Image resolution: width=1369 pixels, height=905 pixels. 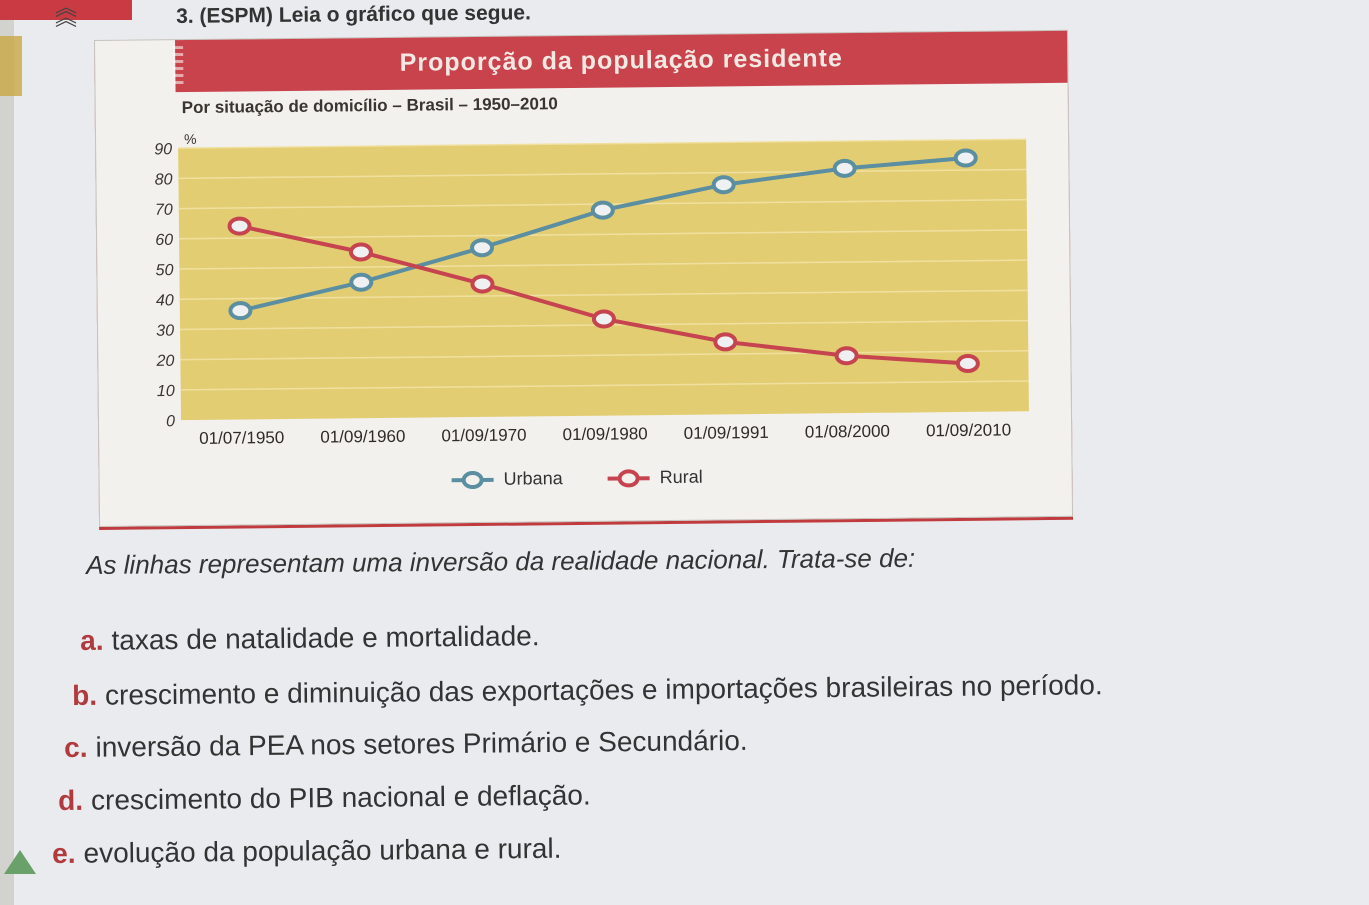 What do you see at coordinates (165, 331) in the screenshot?
I see `y-tick-label: 30` at bounding box center [165, 331].